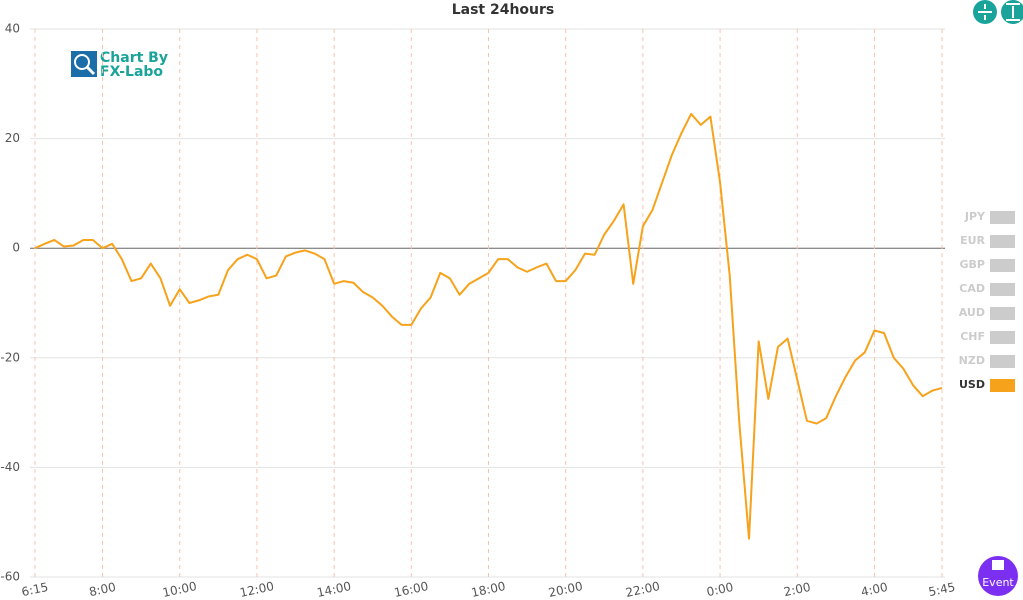  Describe the element at coordinates (941, 589) in the screenshot. I see `x-tick-label: 5:45` at that location.